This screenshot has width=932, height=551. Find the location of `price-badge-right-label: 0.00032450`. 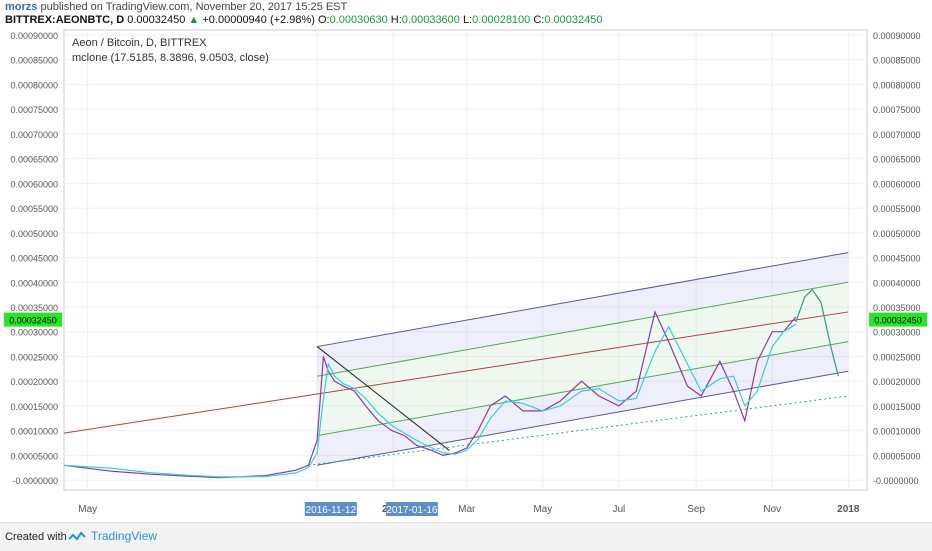

price-badge-right-label: 0.00032450 is located at coordinates (898, 321).